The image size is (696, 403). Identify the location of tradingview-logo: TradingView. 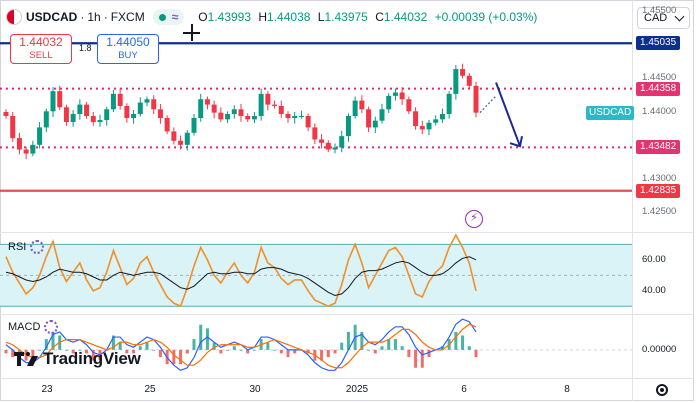
(77, 359).